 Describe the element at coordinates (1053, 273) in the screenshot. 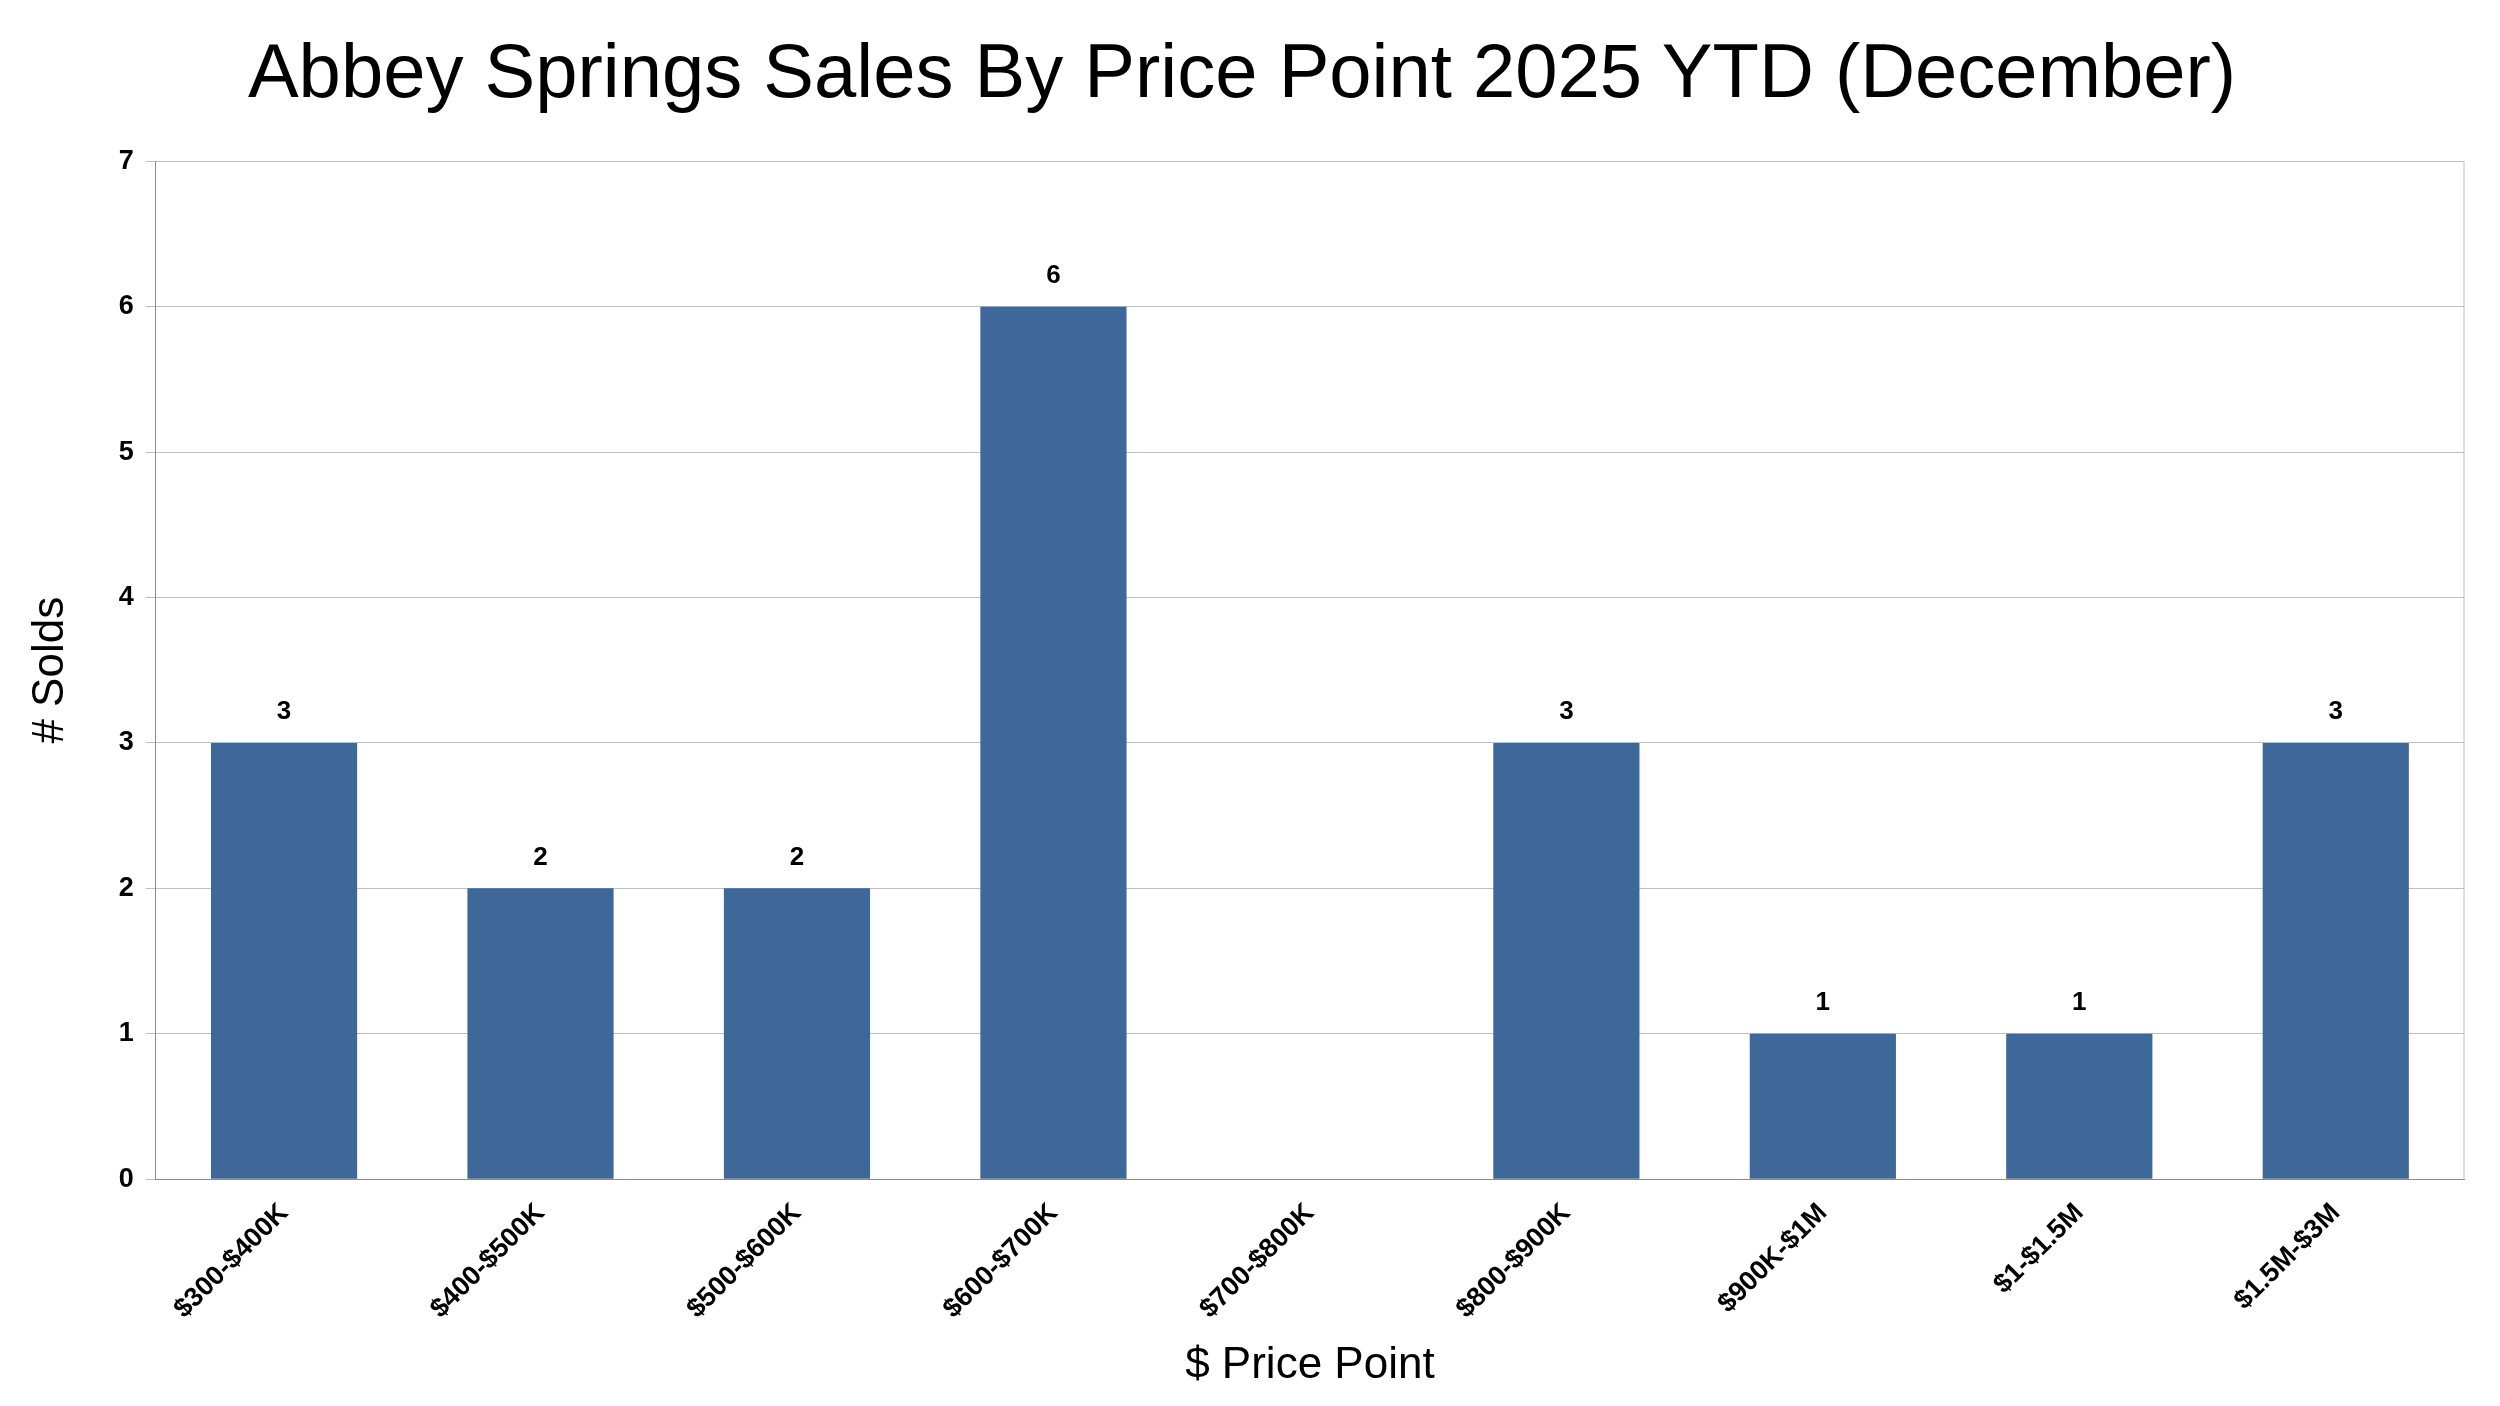

I see `data-label: 6` at that location.